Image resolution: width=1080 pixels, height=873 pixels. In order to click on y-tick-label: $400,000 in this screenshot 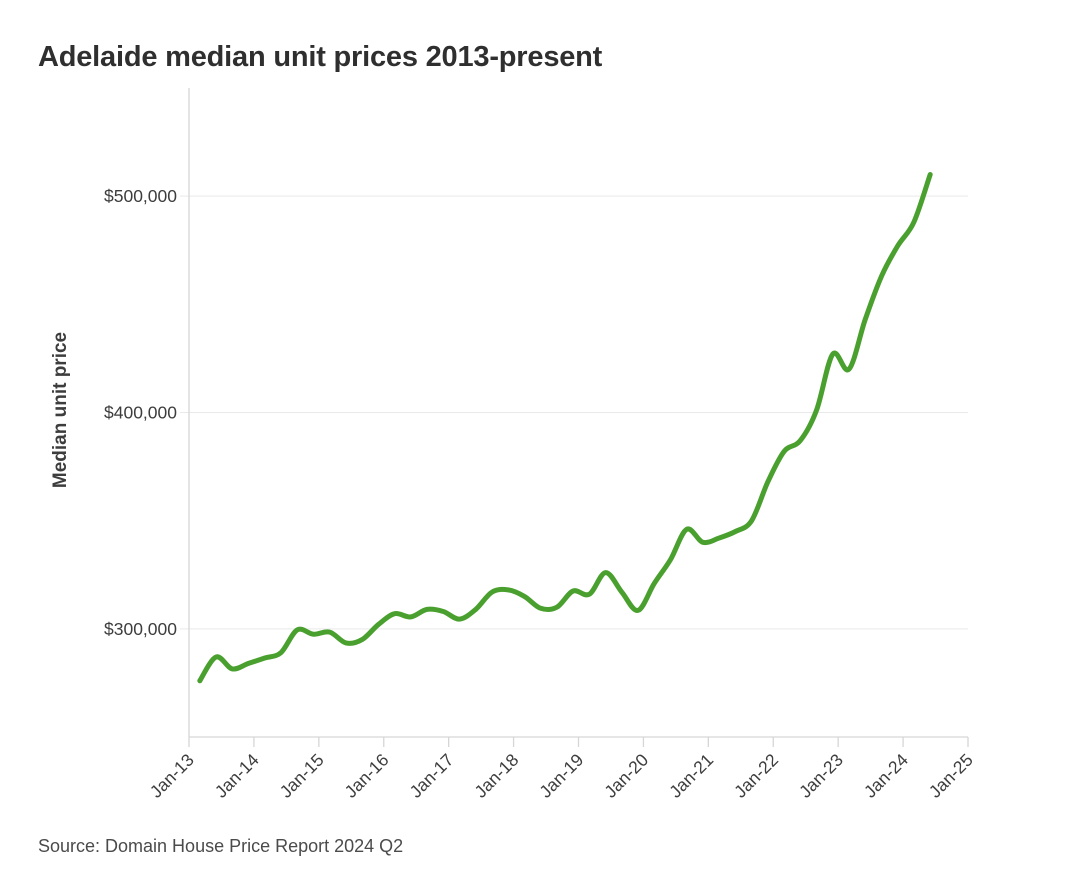, I will do `click(140, 413)`.